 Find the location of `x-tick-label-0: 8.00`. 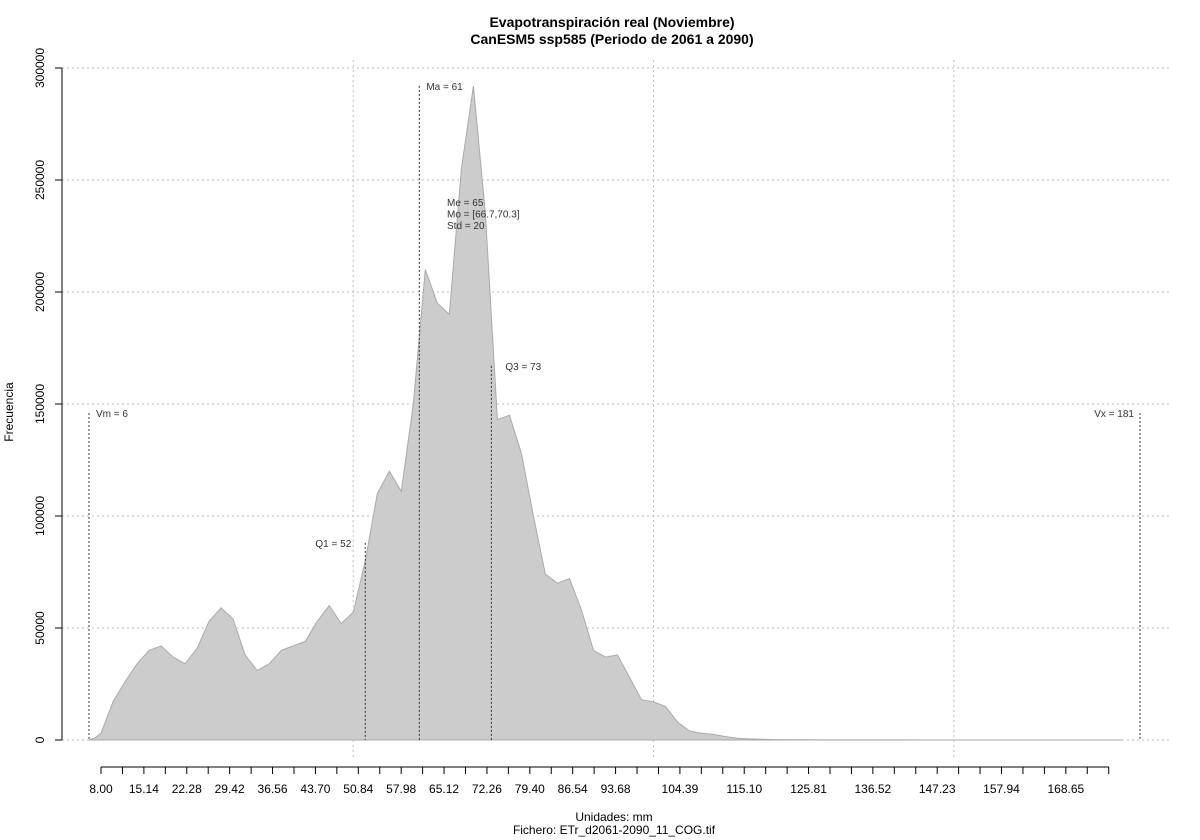

x-tick-label-0: 8.00 is located at coordinates (101, 789).